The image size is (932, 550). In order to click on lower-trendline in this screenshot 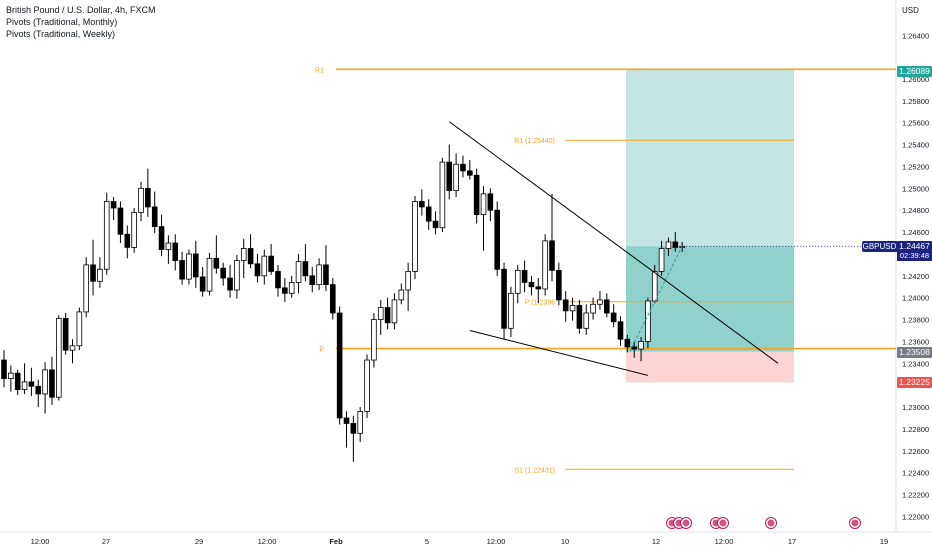, I will do `click(559, 353)`.